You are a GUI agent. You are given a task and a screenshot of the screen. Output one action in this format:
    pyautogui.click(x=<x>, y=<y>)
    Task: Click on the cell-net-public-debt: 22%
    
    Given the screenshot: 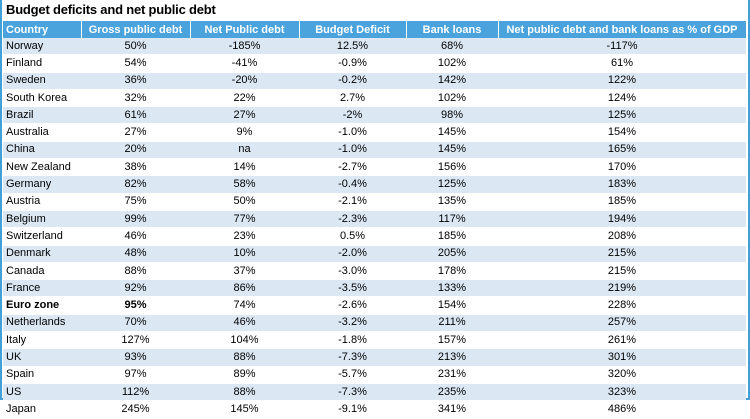 What is the action you would take?
    pyautogui.click(x=244, y=98)
    